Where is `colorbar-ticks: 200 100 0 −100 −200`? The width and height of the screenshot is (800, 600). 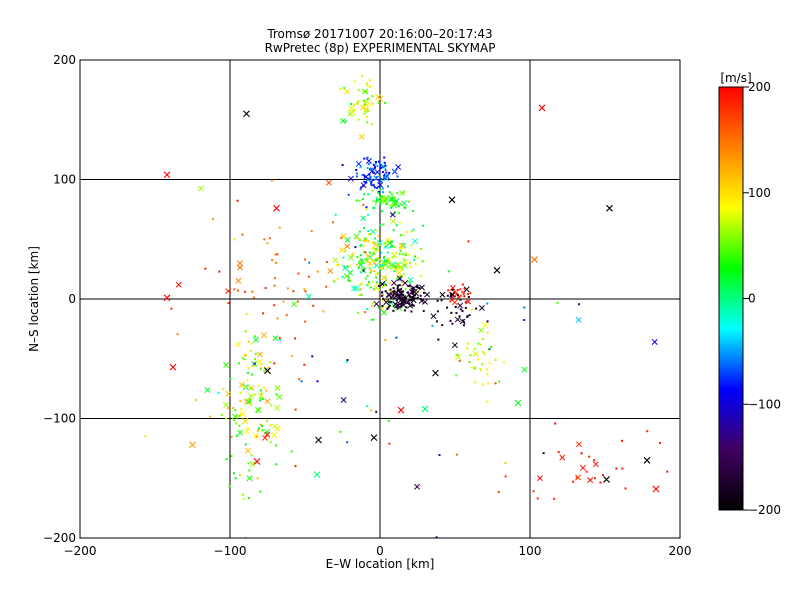
colorbar-ticks: 200 100 0 −100 −200 is located at coordinates (762, 298).